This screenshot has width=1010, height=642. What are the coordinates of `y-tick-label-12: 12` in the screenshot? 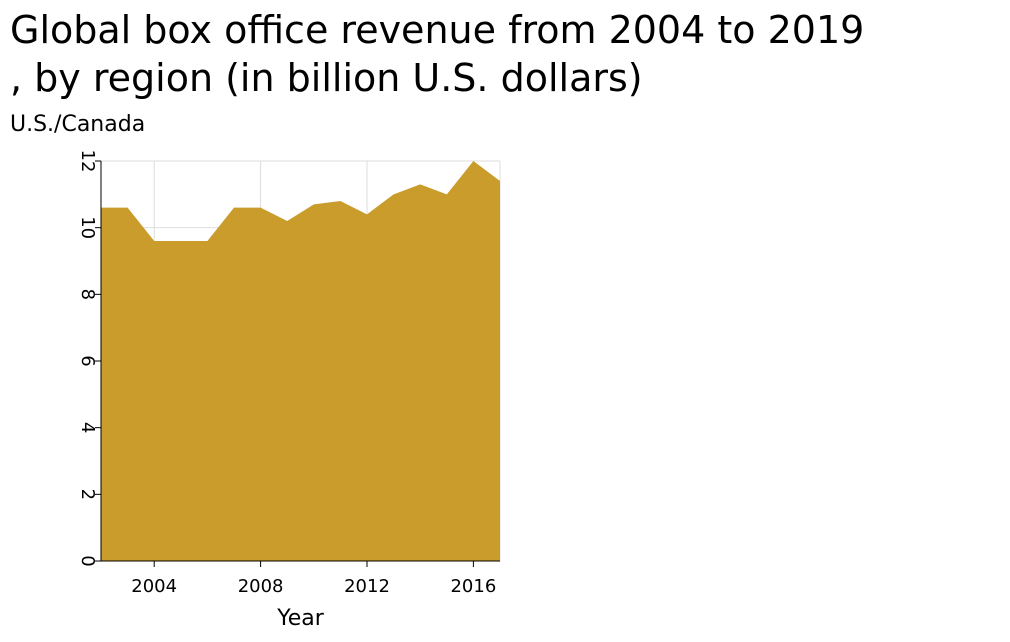 It's located at (87, 161).